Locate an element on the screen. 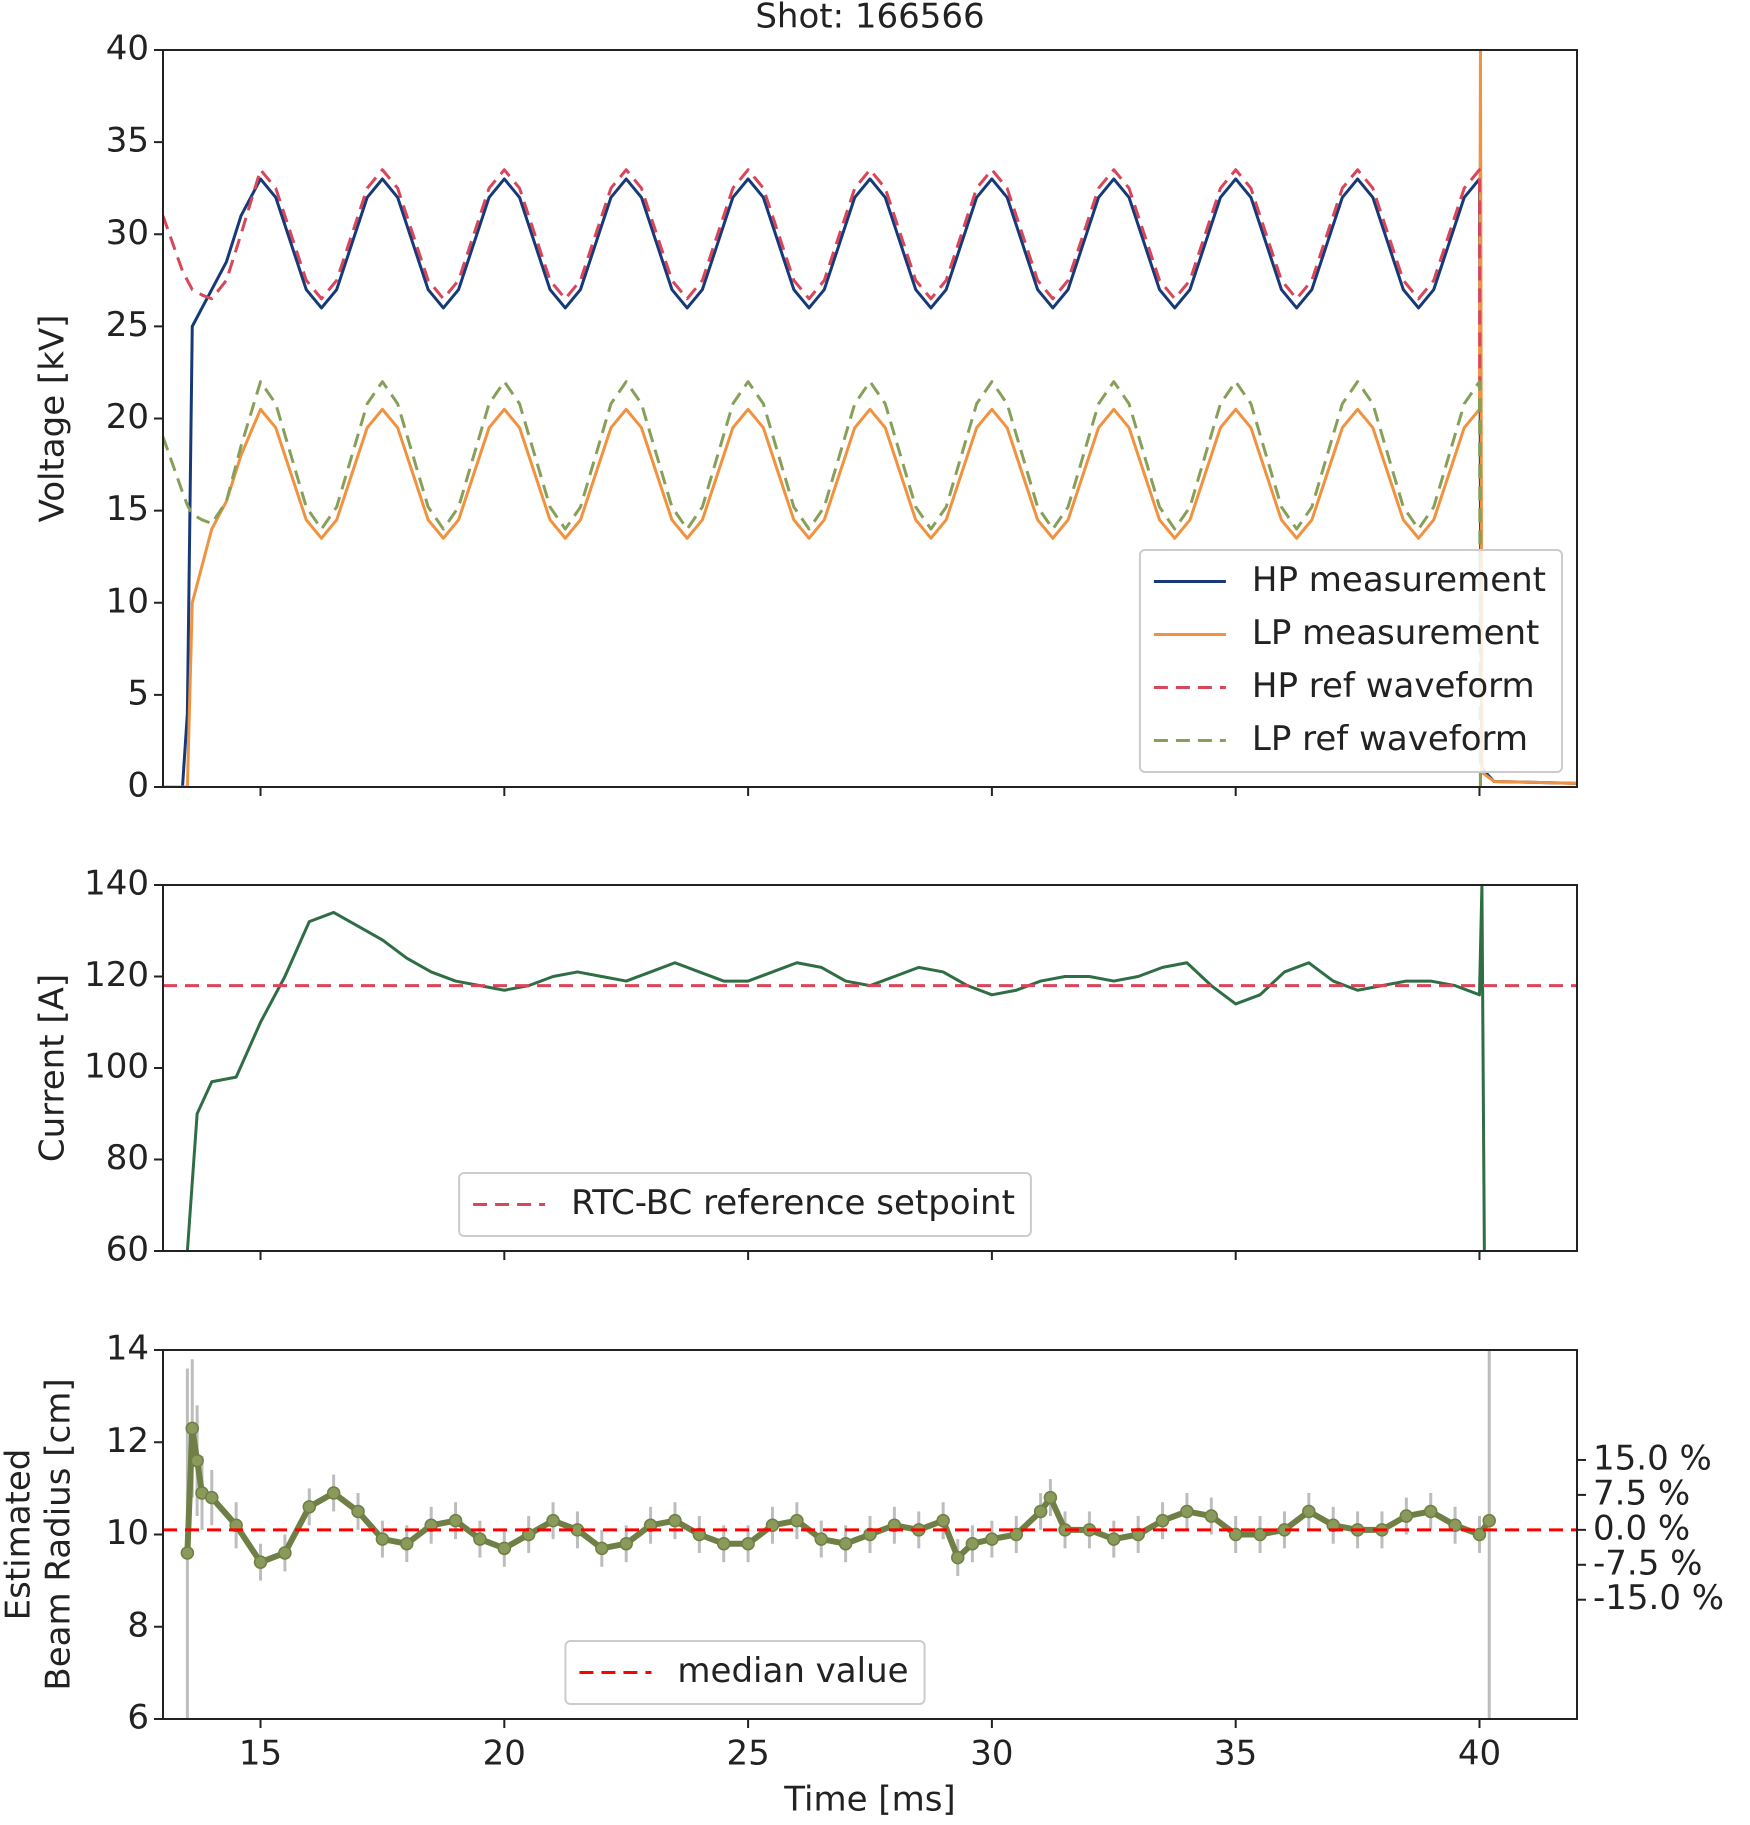 The width and height of the screenshot is (1750, 1825). x-tick-label: 25 is located at coordinates (747, 1754).